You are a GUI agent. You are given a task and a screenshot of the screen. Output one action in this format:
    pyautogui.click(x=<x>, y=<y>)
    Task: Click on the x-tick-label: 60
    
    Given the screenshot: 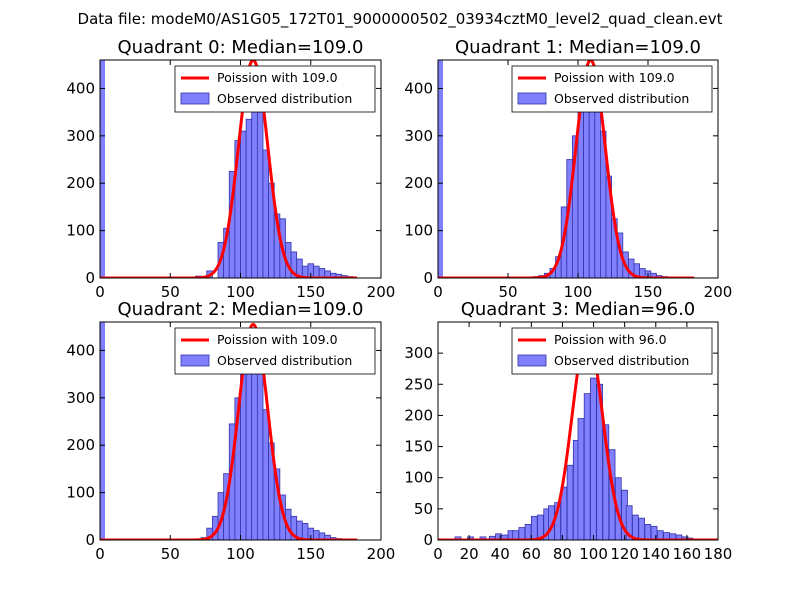 What is the action you would take?
    pyautogui.click(x=531, y=554)
    